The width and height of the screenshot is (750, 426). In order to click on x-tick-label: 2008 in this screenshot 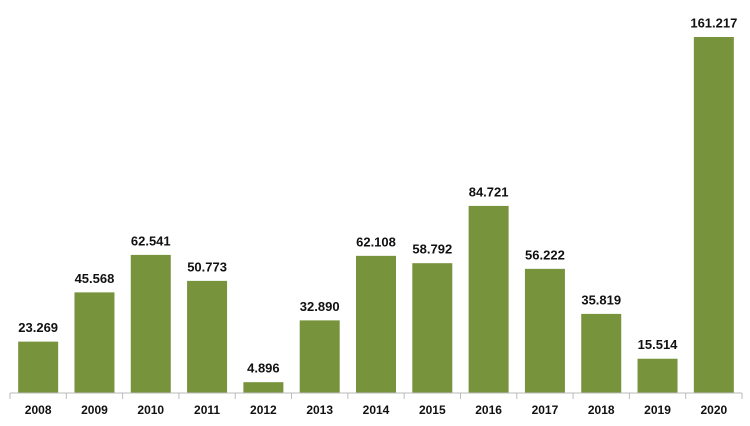, I will do `click(38, 410)`.